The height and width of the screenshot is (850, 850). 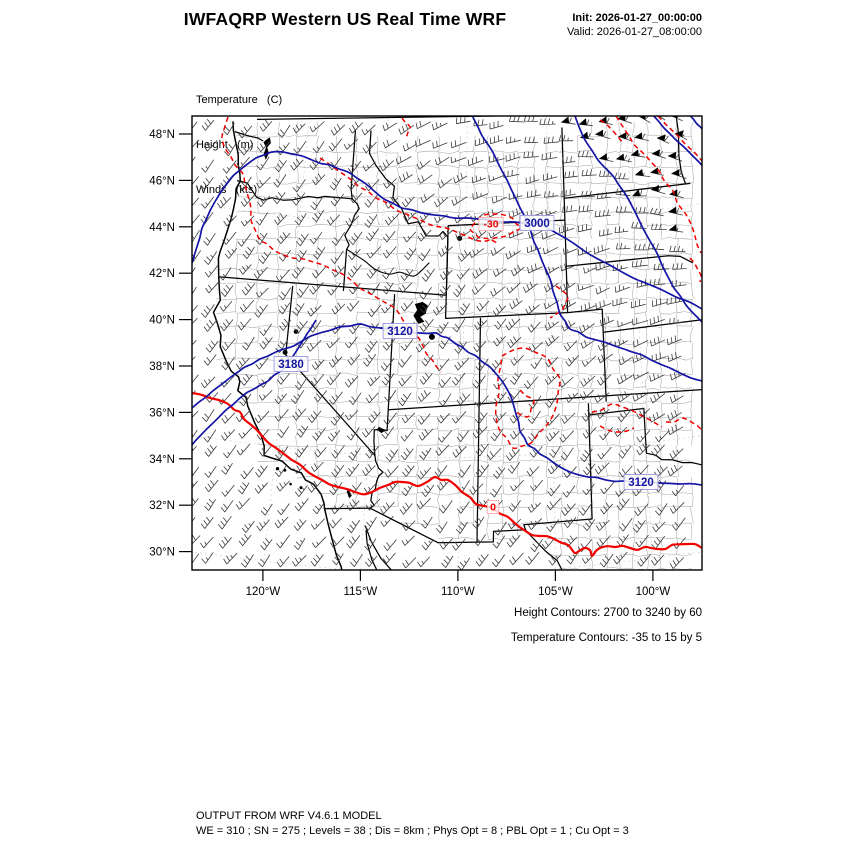 What do you see at coordinates (162, 181) in the screenshot?
I see `lat-label: 46°N` at bounding box center [162, 181].